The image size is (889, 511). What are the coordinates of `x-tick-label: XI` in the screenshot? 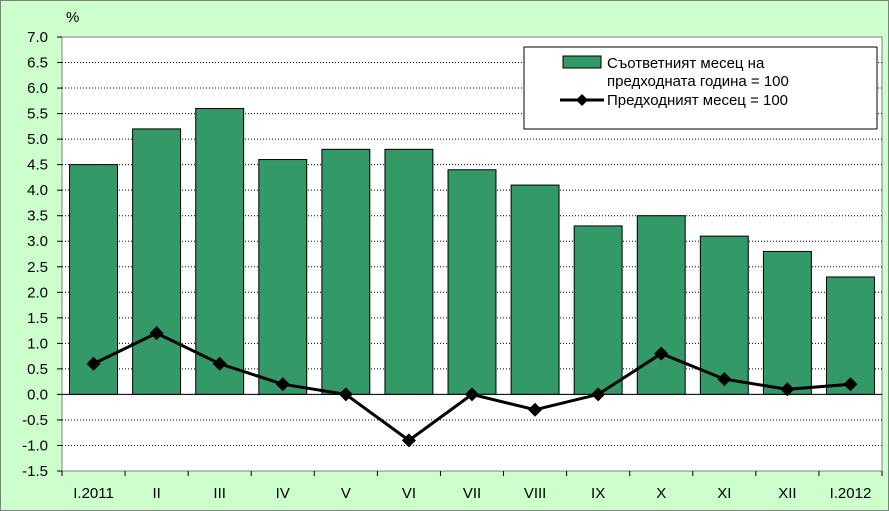 It's located at (724, 493).